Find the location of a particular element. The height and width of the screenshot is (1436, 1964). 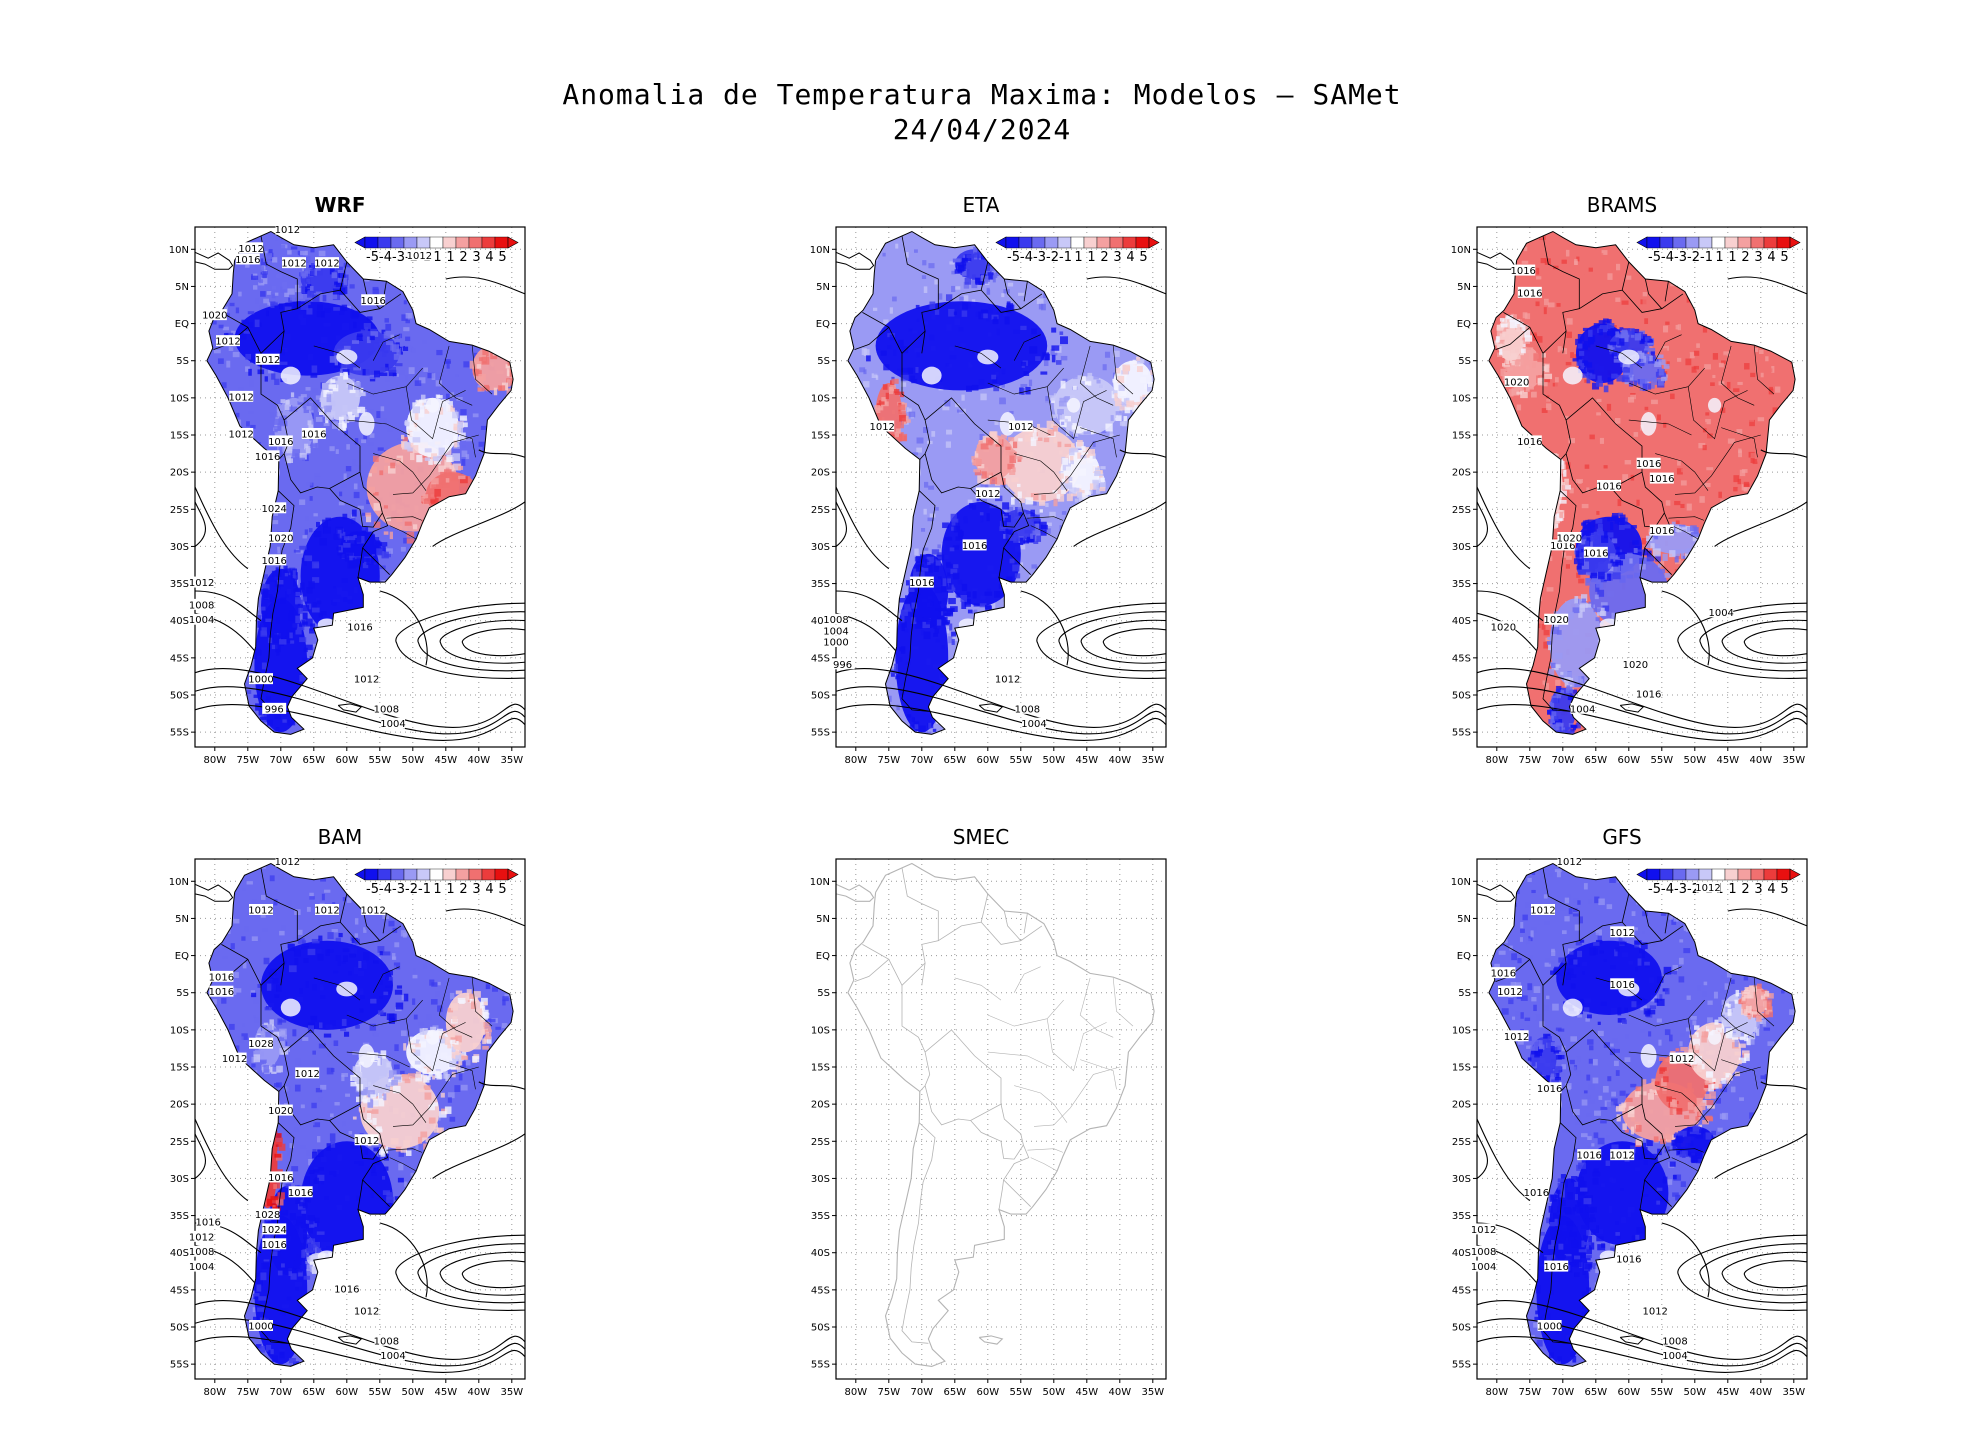

colorbar-label: -4 is located at coordinates (1667, 889).